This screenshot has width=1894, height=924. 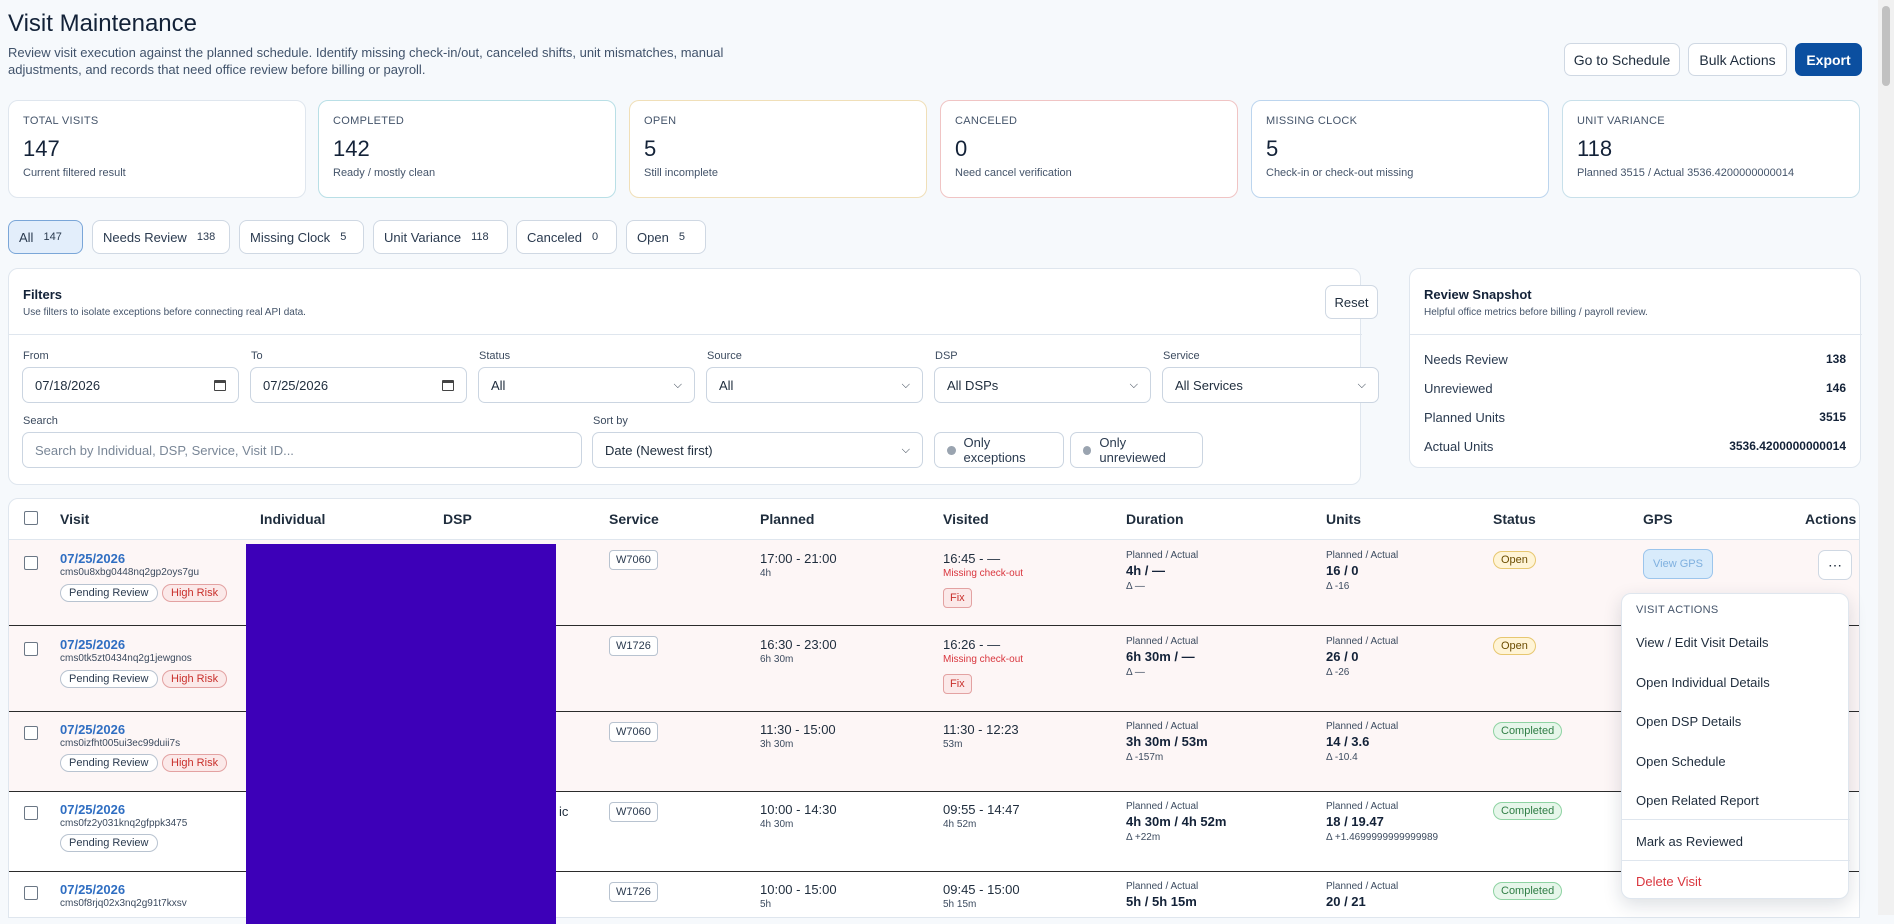 What do you see at coordinates (1689, 841) in the screenshot?
I see `menu-item-mark-reviewed: Mark as Reviewed` at bounding box center [1689, 841].